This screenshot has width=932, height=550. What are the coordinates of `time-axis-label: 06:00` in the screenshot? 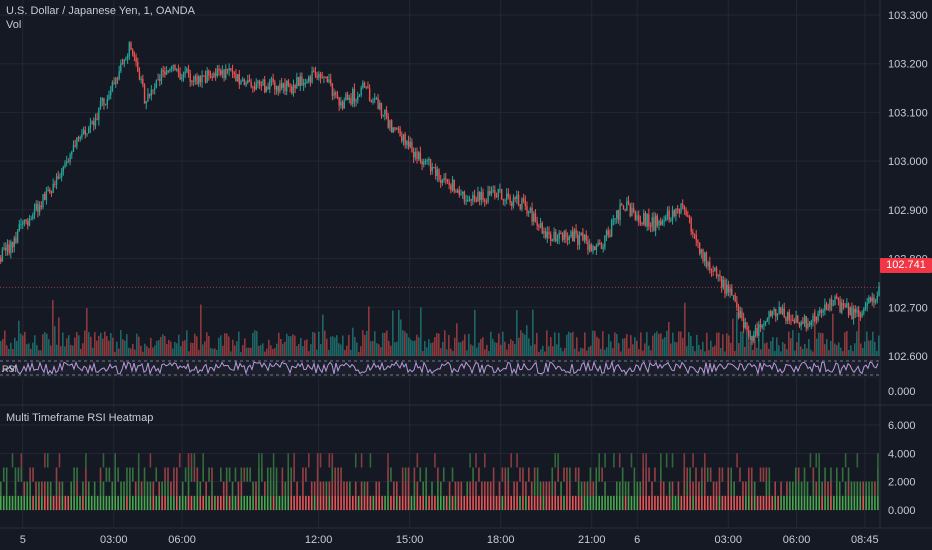 It's located at (797, 540).